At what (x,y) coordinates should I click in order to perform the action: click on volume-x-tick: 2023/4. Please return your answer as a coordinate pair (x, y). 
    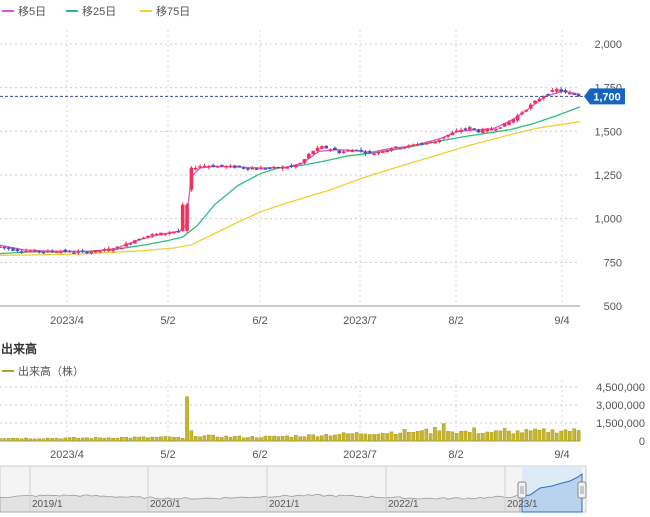
    Looking at the image, I should click on (67, 455).